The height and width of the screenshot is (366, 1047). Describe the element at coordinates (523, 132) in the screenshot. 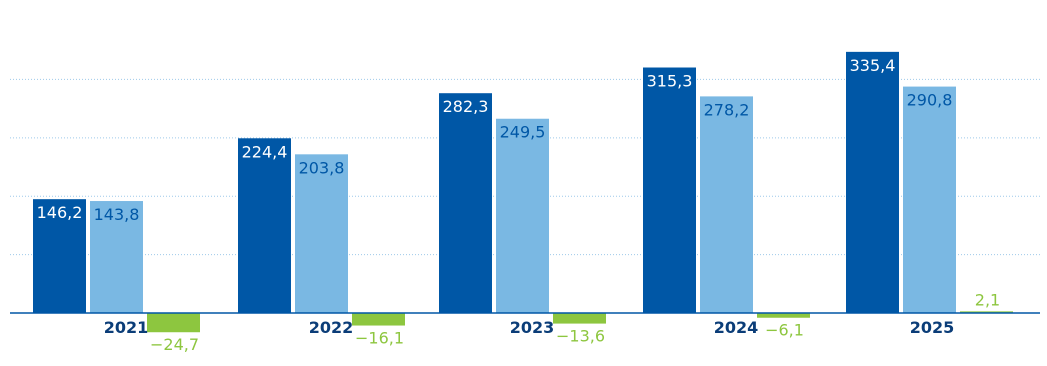

I see `data-label-series-2: 249,5` at that location.